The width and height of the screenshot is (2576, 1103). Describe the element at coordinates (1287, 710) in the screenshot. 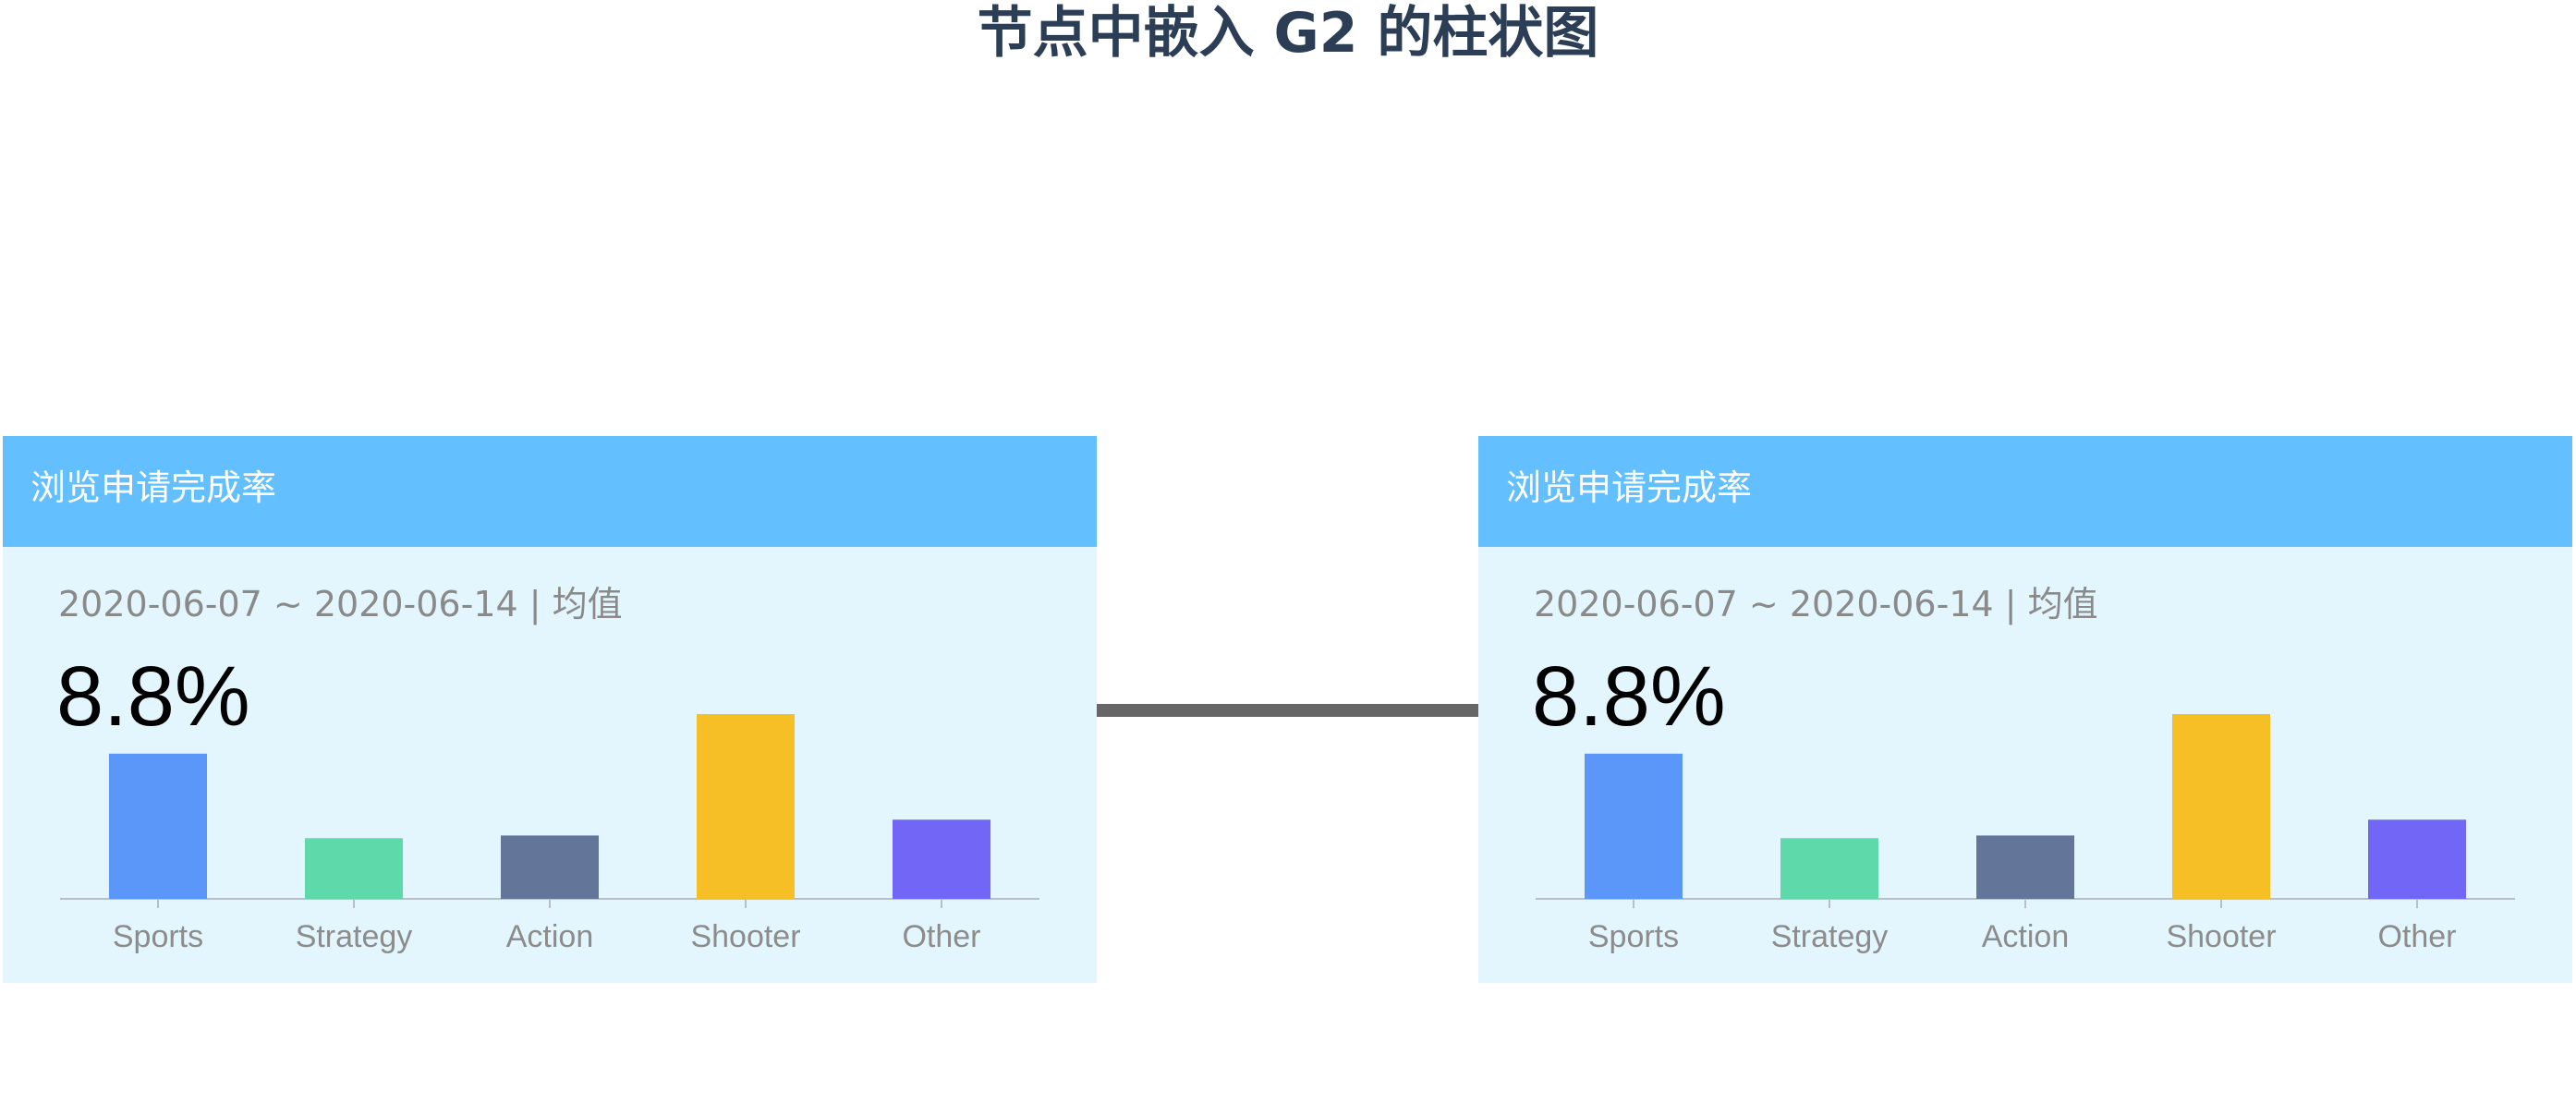

I see `edge-connector` at that location.